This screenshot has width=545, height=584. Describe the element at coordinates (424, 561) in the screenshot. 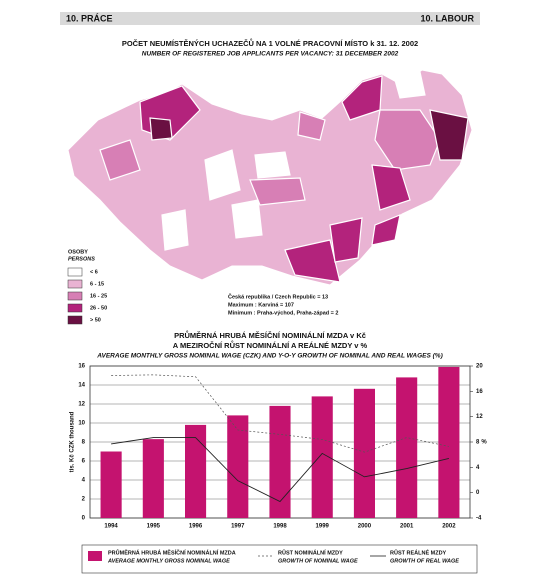

I see `legend-label: GROWTH OF REAL WAGE` at that location.